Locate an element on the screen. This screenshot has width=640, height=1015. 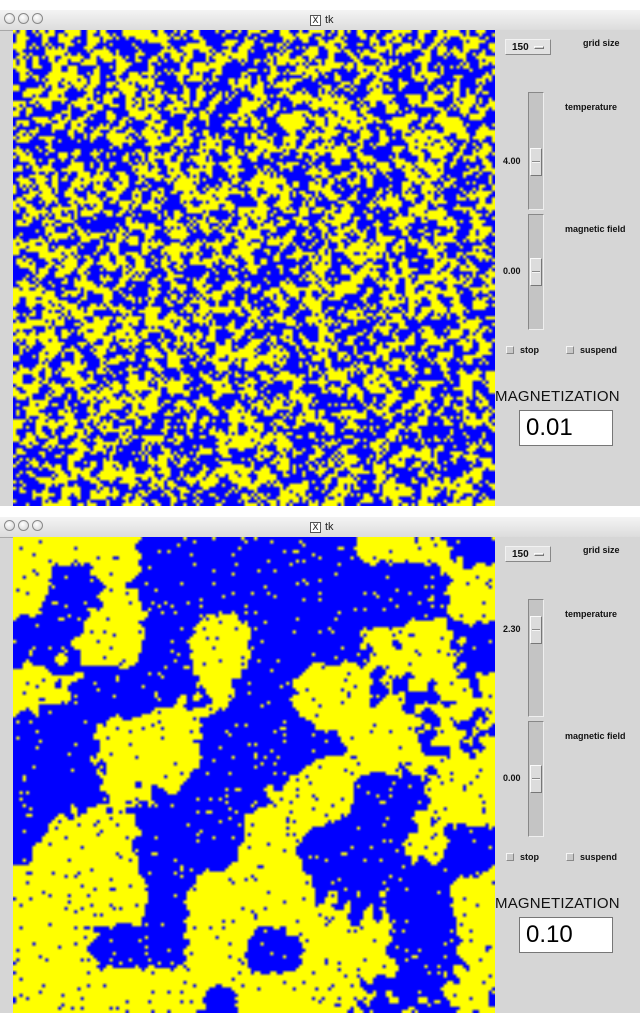
magnetization-display: 0.01 is located at coordinates (566, 428).